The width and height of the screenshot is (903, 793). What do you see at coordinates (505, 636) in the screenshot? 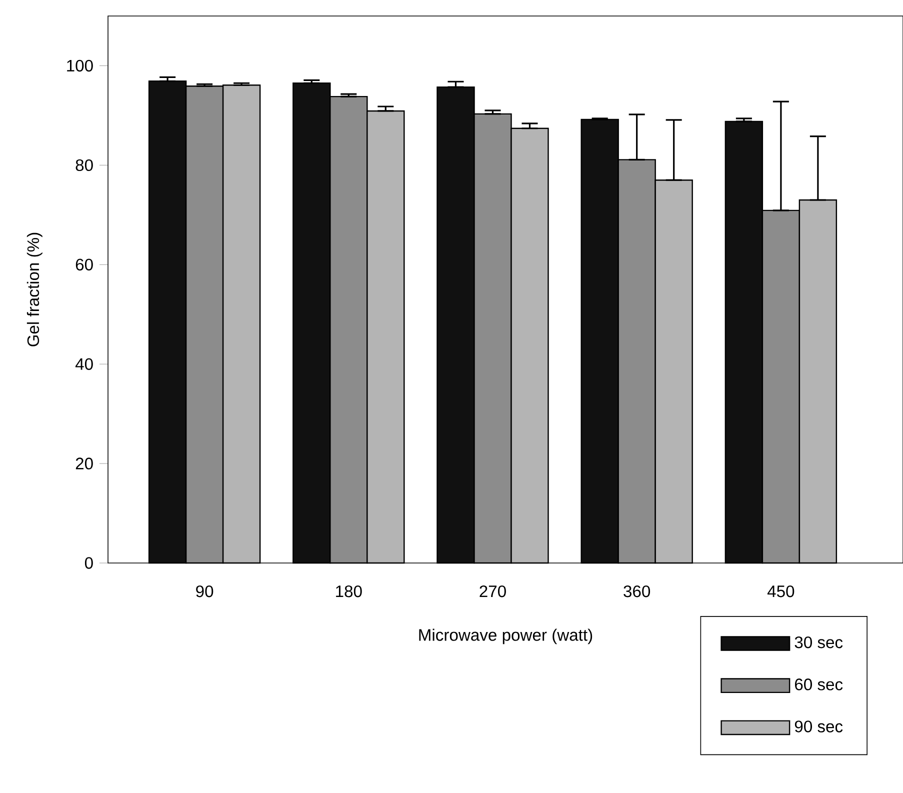
I see `x-axis-title: Microwave power (watt)` at bounding box center [505, 636].